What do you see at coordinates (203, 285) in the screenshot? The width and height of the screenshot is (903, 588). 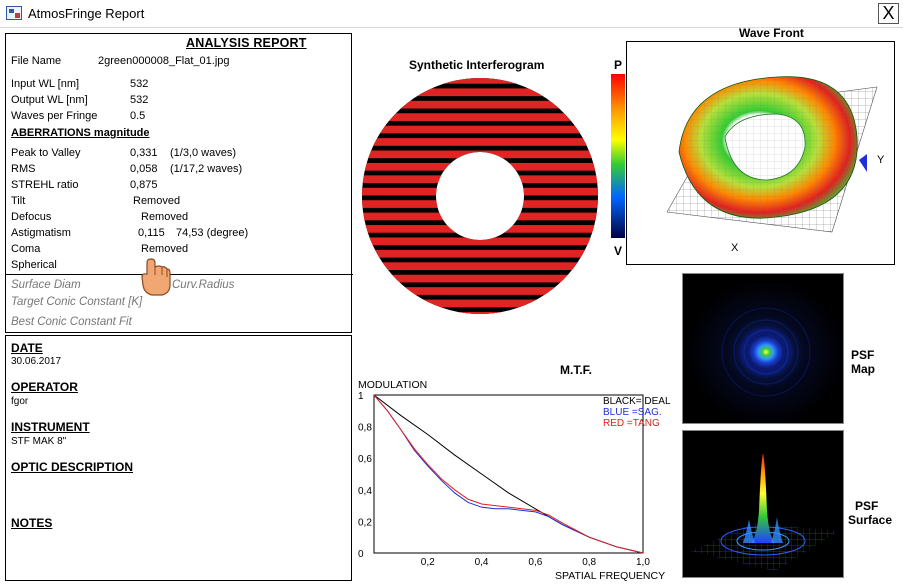 I see `curv-radius-label: Curv.Radius` at bounding box center [203, 285].